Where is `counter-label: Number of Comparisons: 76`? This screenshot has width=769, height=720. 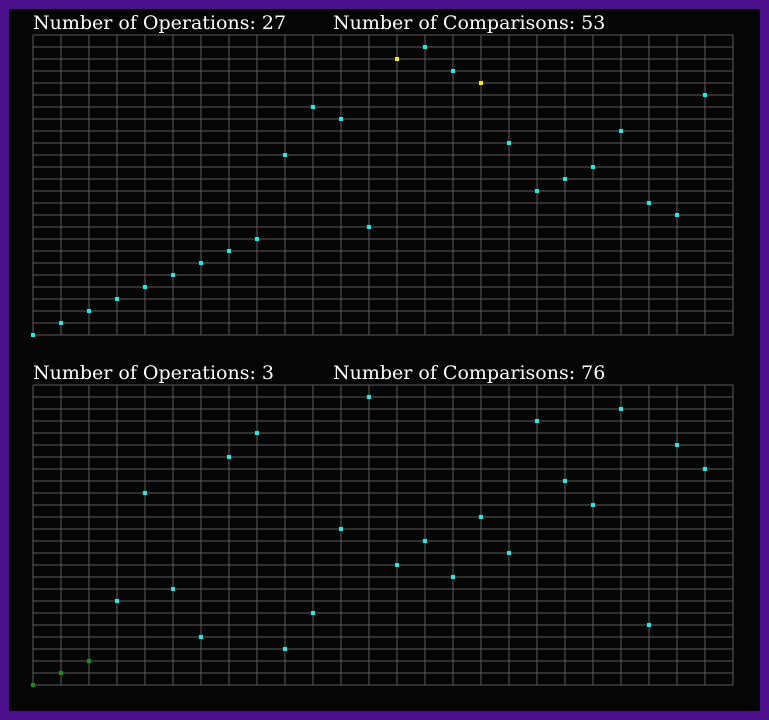
counter-label: Number of Comparisons: 76 is located at coordinates (469, 373).